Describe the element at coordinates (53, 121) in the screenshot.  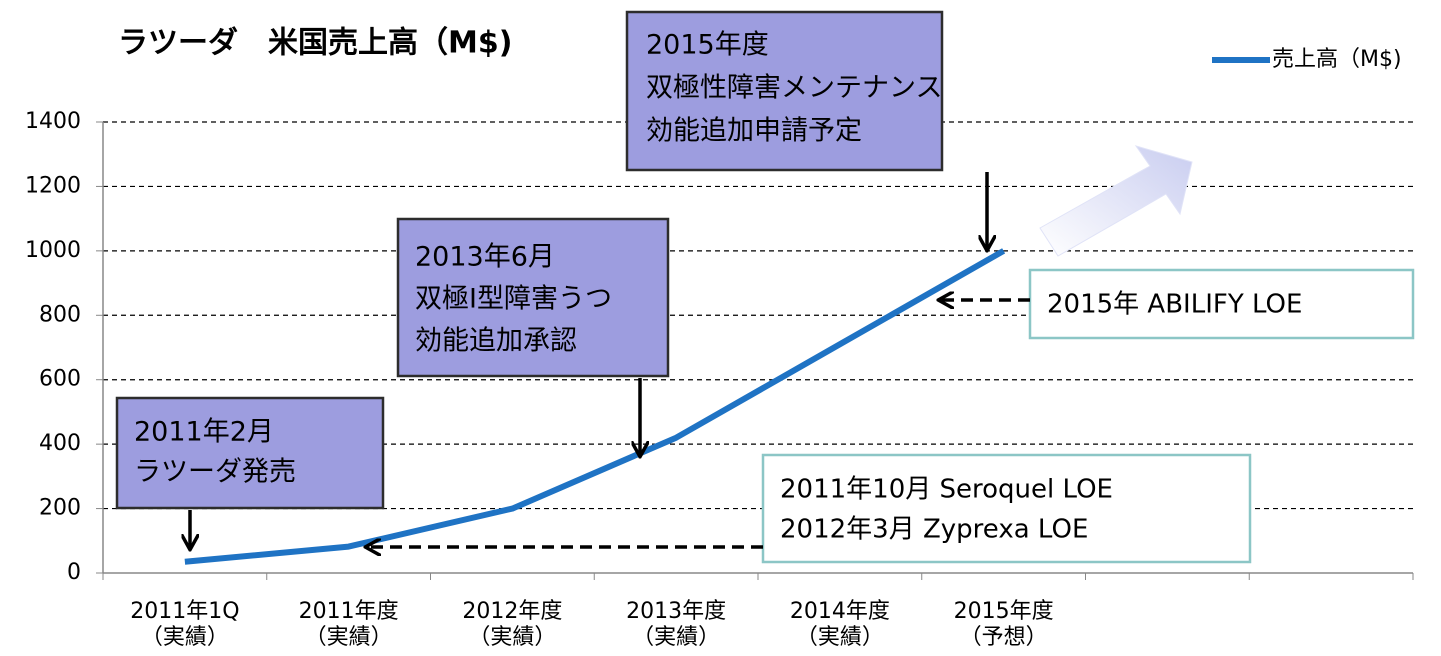
I see `y-tick-label: 1400` at that location.